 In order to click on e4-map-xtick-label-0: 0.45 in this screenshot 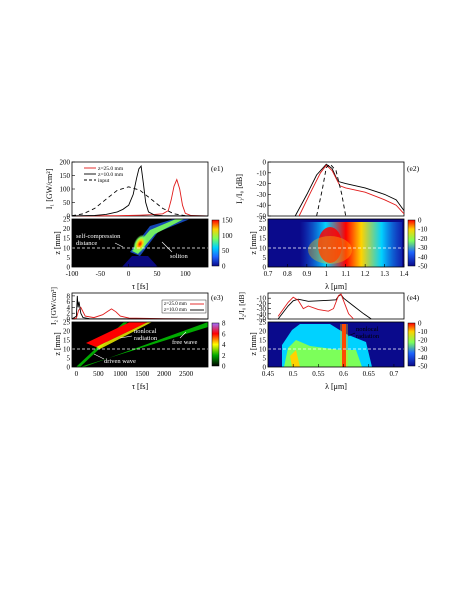, I will do `click(268, 374)`.